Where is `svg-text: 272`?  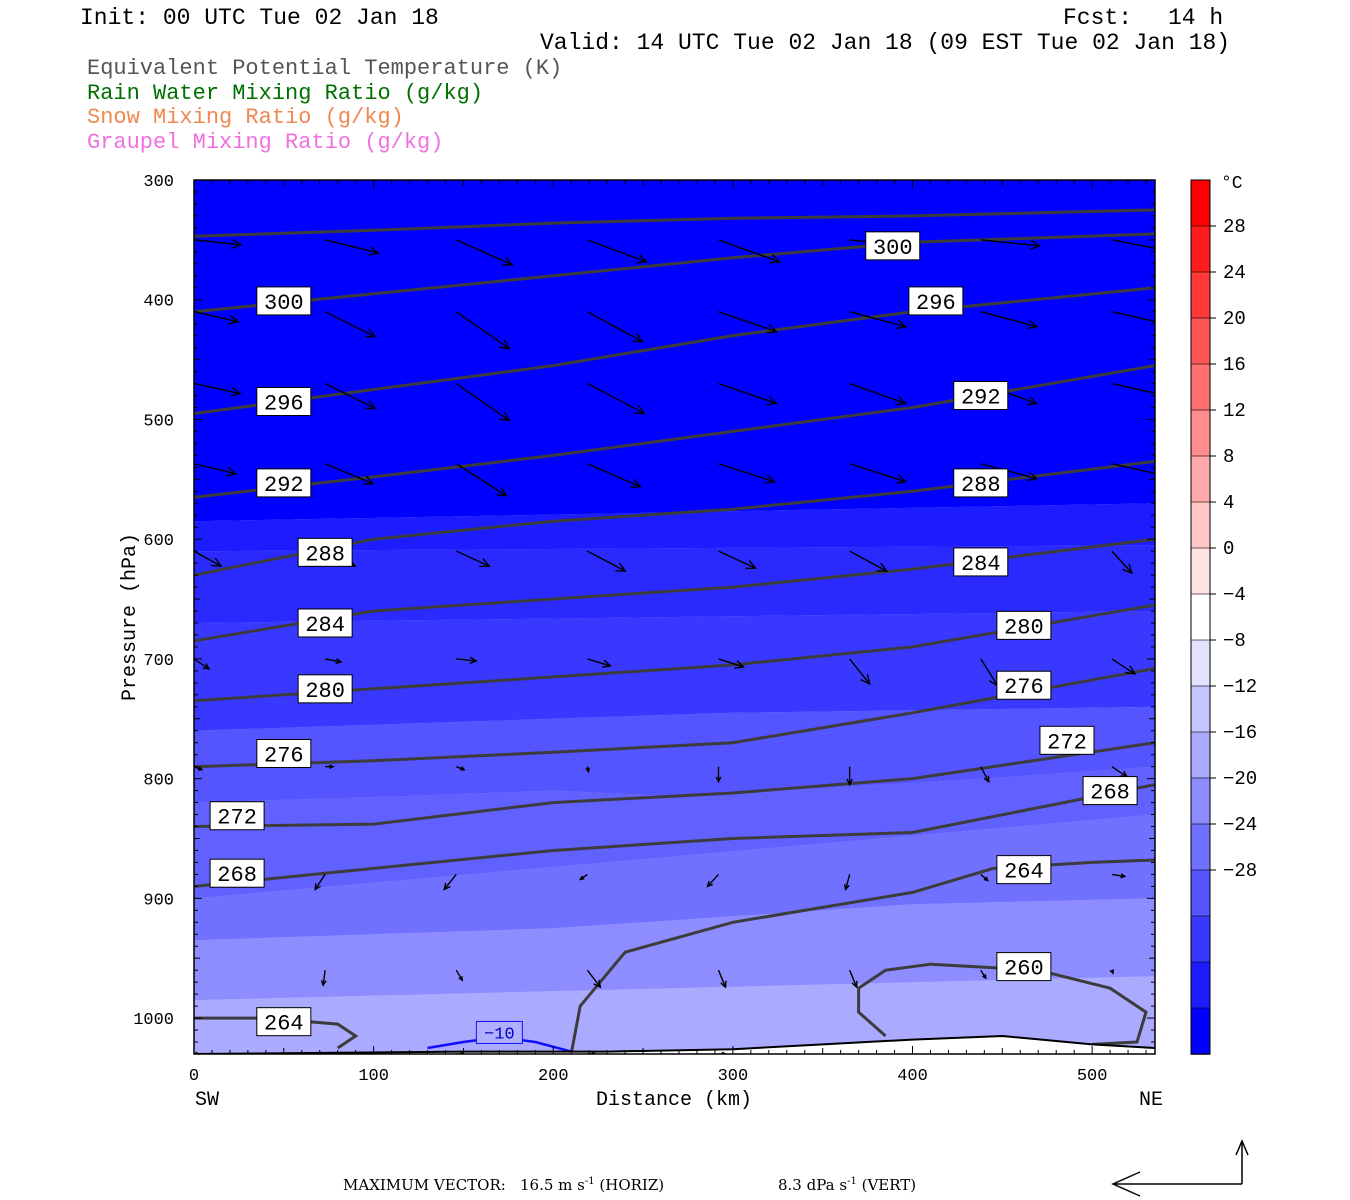 svg-text: 272 is located at coordinates (237, 818).